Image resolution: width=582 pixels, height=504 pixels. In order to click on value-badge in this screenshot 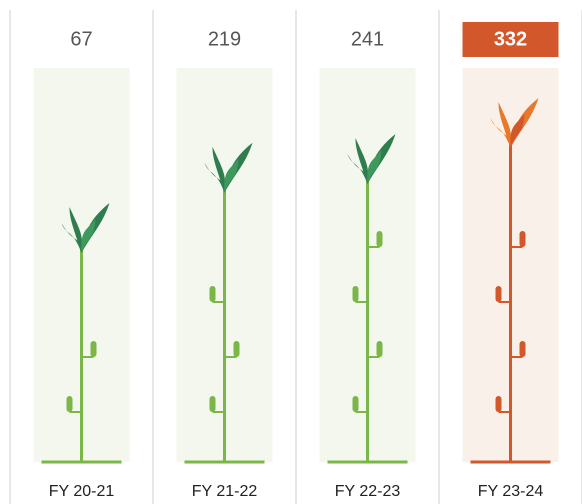, I will do `click(510, 39)`.